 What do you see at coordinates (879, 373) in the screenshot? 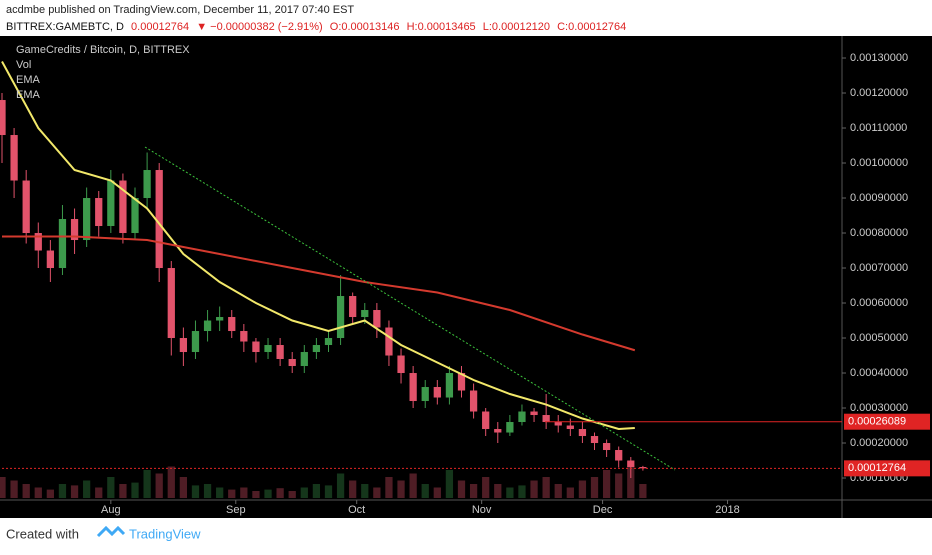
I see `y-tick-label: 0.00040000` at bounding box center [879, 373].